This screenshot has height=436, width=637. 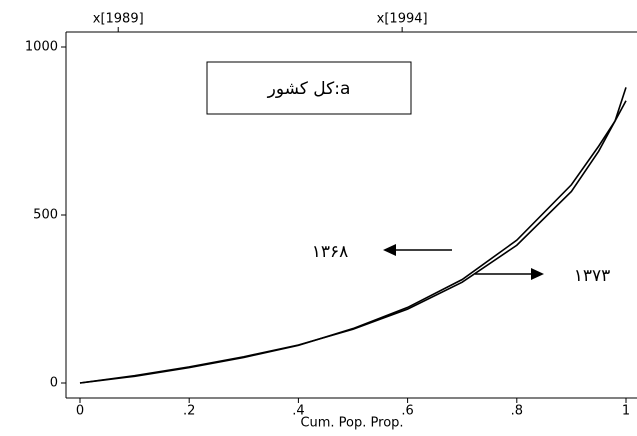 What do you see at coordinates (118, 19) in the screenshot?
I see `top-tick-label: x[1989]` at bounding box center [118, 19].